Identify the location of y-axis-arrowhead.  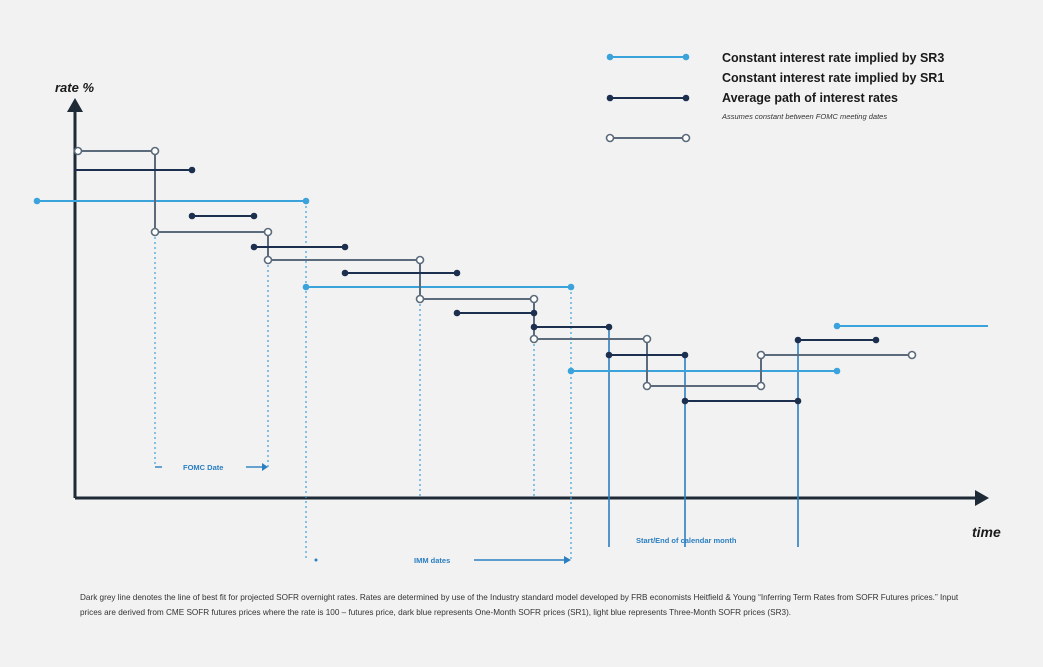
(75, 105).